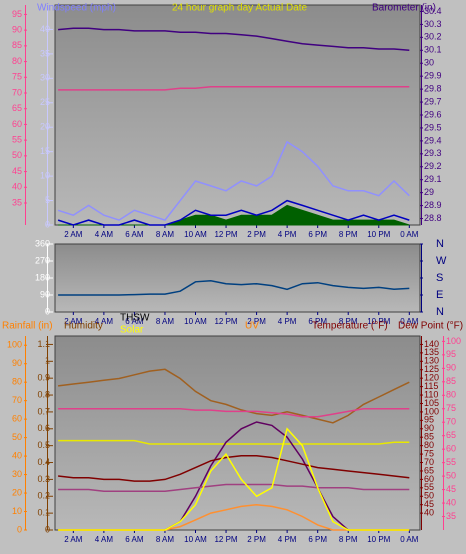 The image size is (466, 554). Describe the element at coordinates (43, 479) in the screenshot. I see `y-tick-label: 0.3` at that location.